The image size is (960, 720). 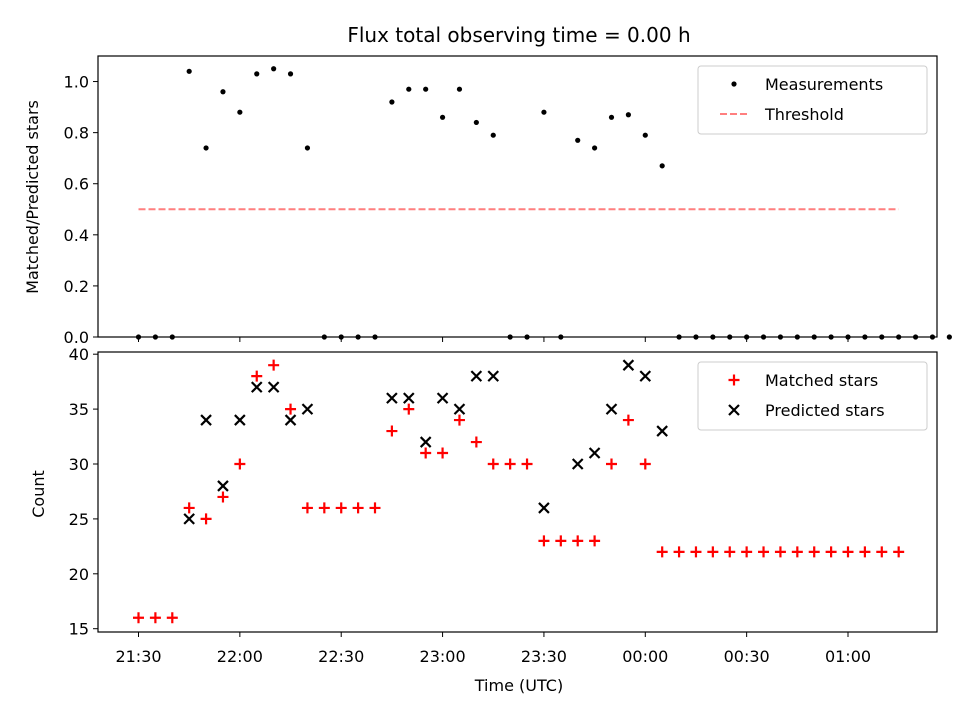 I want to click on legend-box, so click(x=812, y=100).